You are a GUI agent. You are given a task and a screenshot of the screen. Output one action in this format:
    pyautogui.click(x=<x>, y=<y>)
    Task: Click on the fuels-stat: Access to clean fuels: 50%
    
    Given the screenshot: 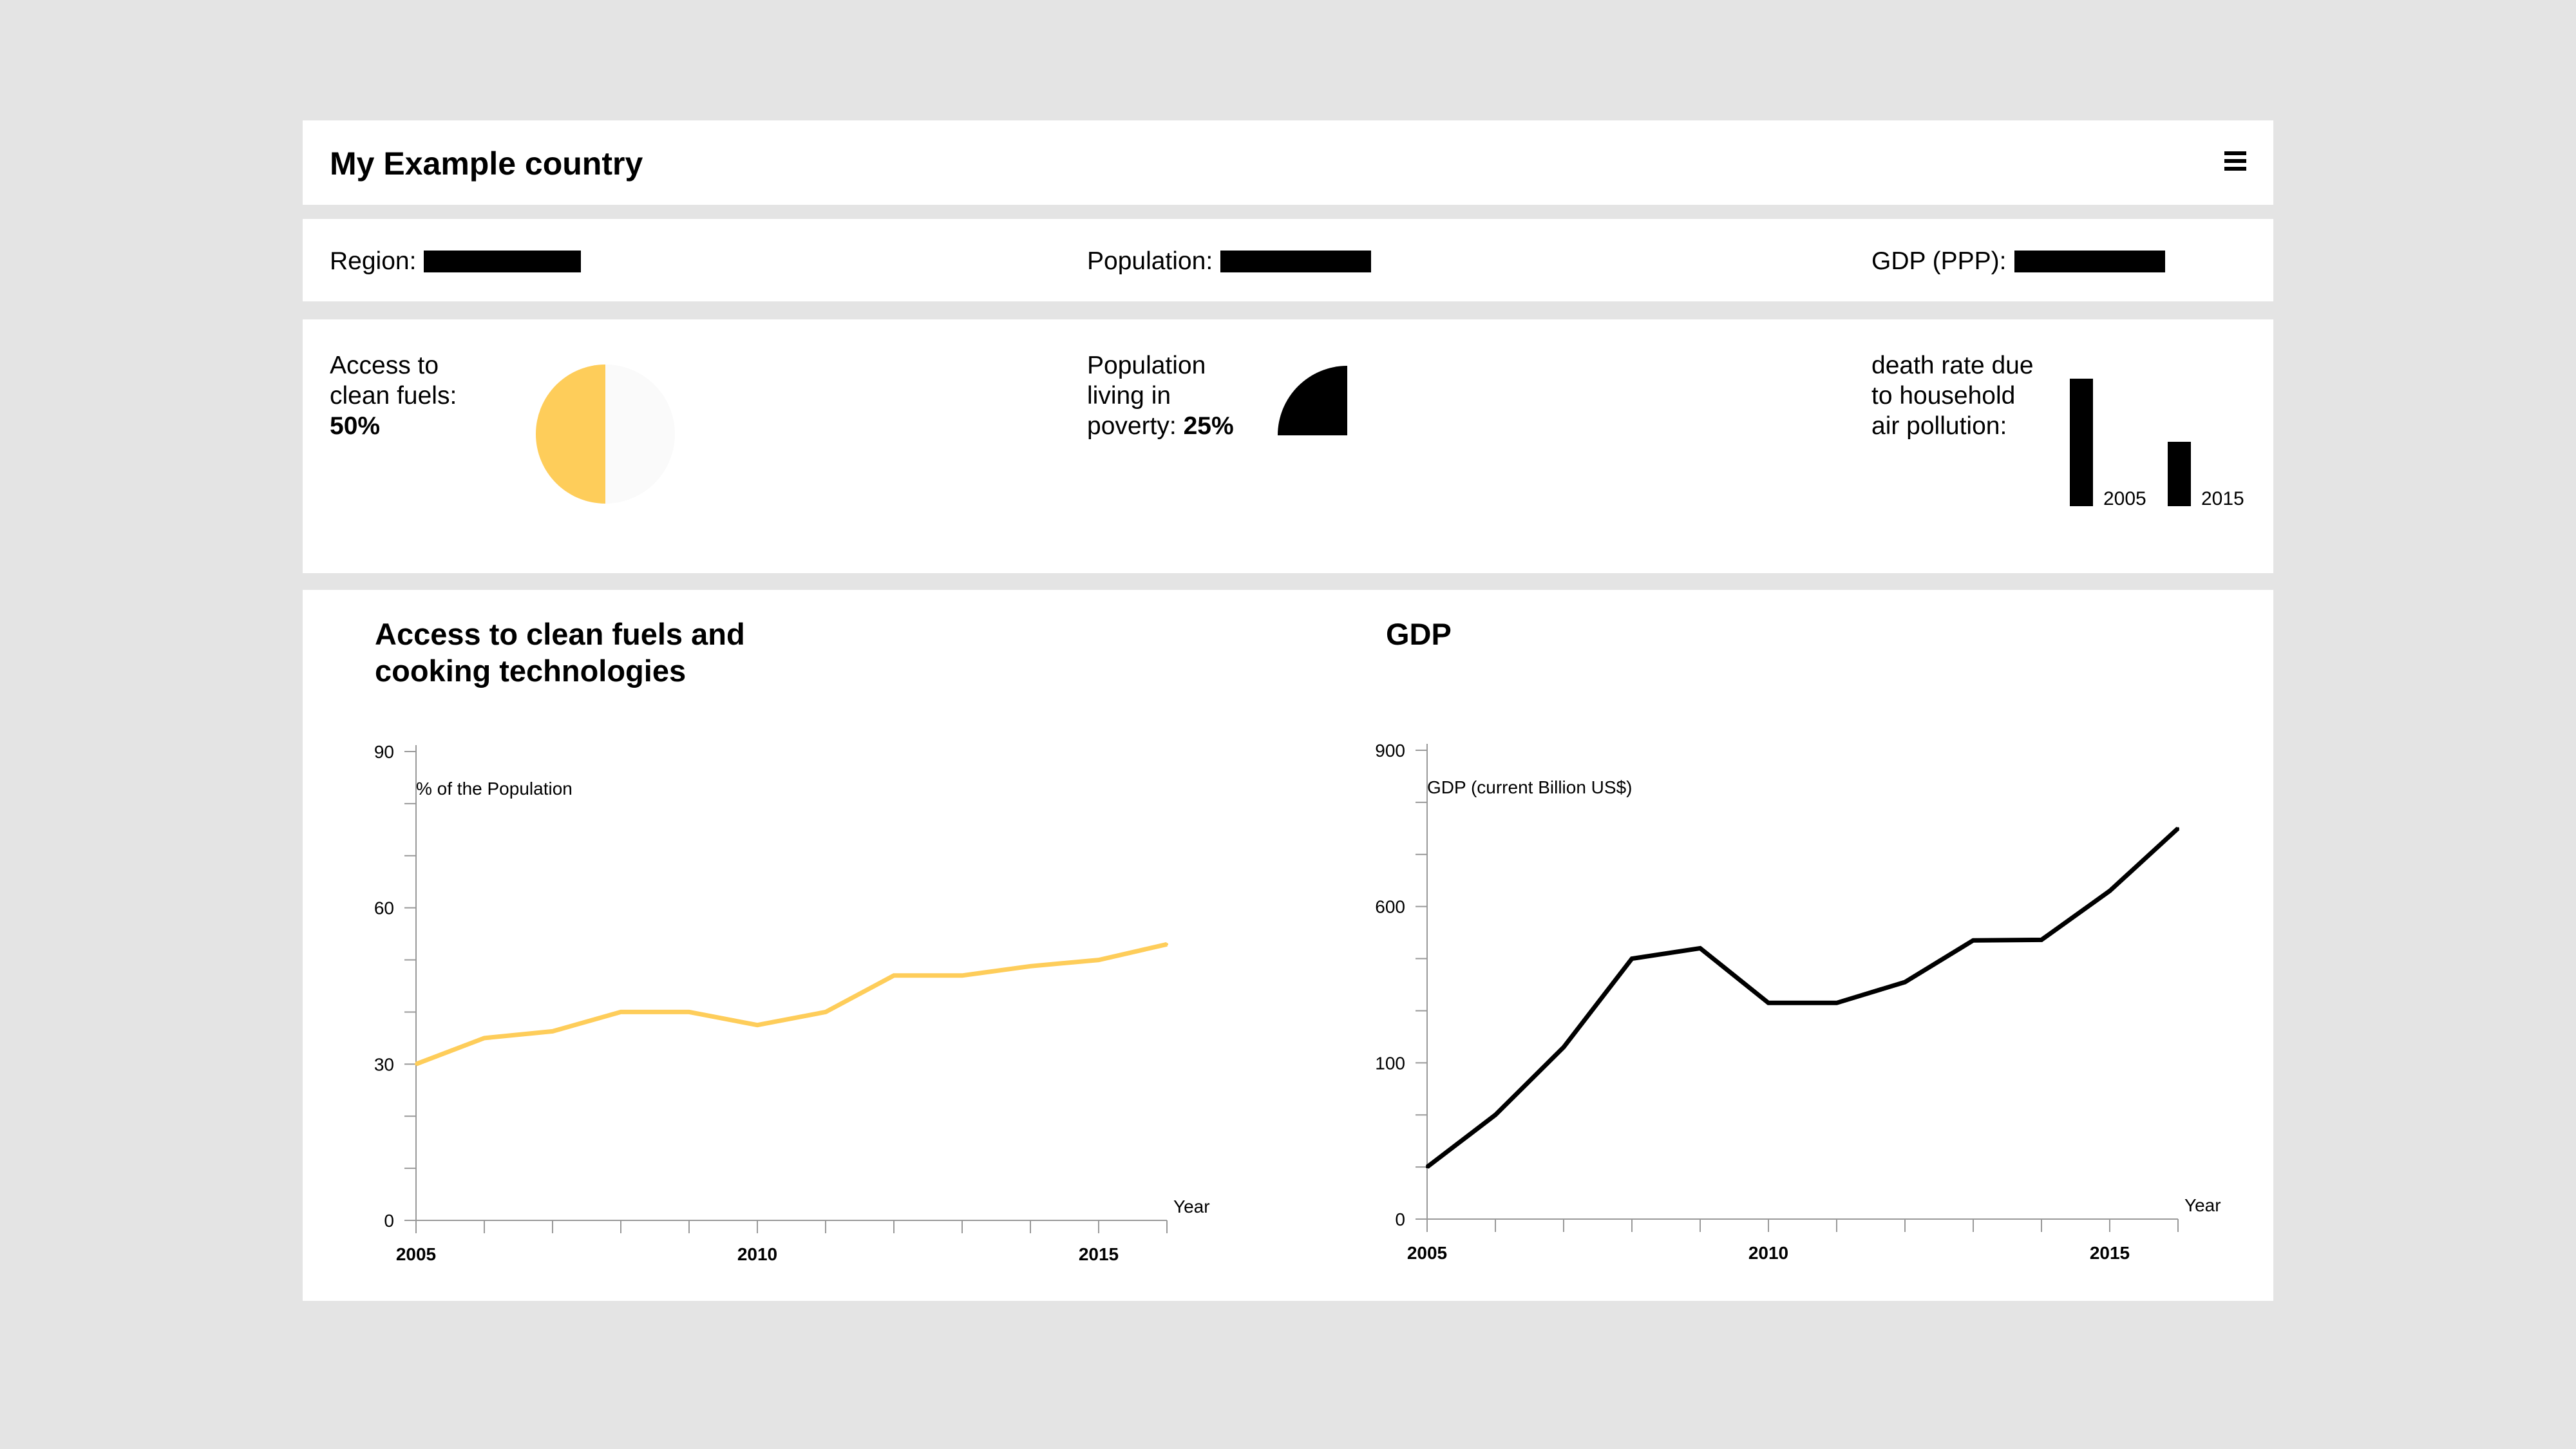 What is the action you would take?
    pyautogui.click(x=394, y=396)
    